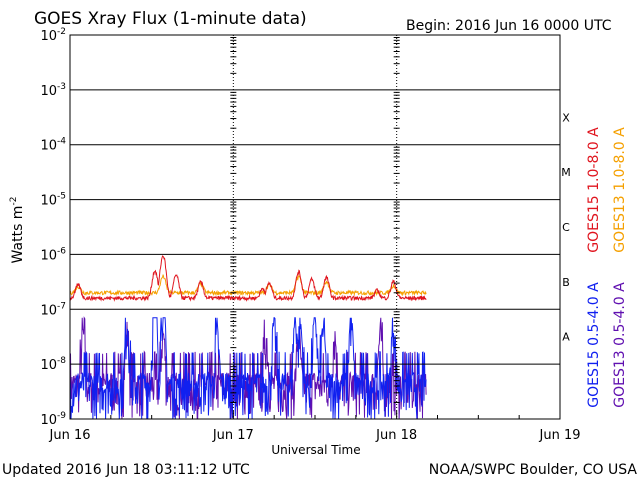 The height and width of the screenshot is (480, 640). What do you see at coordinates (53, 145) in the screenshot?
I see `y-tick-label: 10⁻⁴` at bounding box center [53, 145].